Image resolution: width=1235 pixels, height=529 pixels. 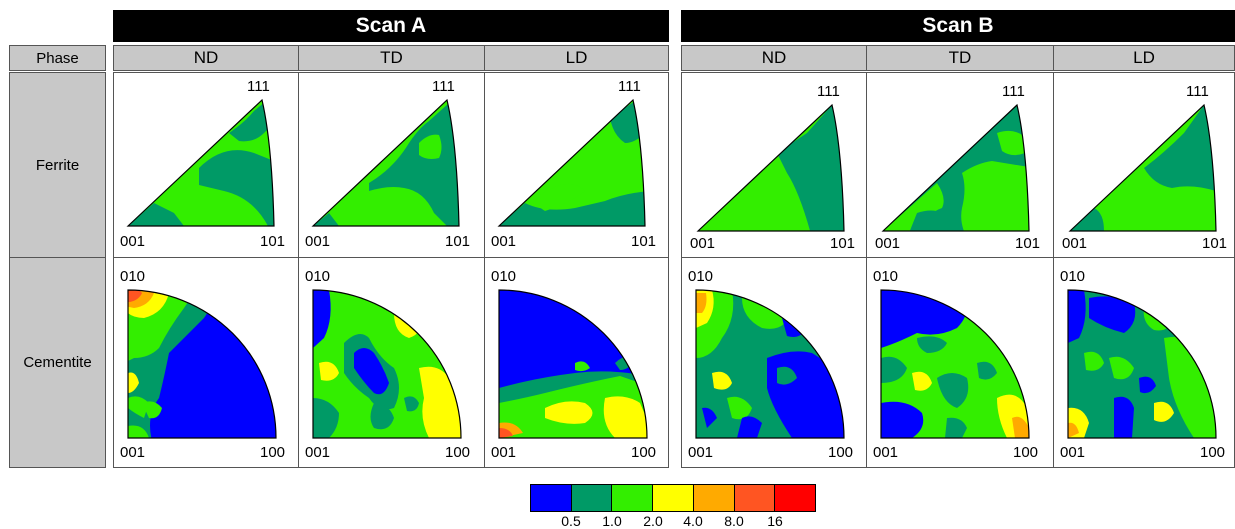 What do you see at coordinates (653, 521) in the screenshot?
I see `legend-label-2-0: 2.0` at bounding box center [653, 521].